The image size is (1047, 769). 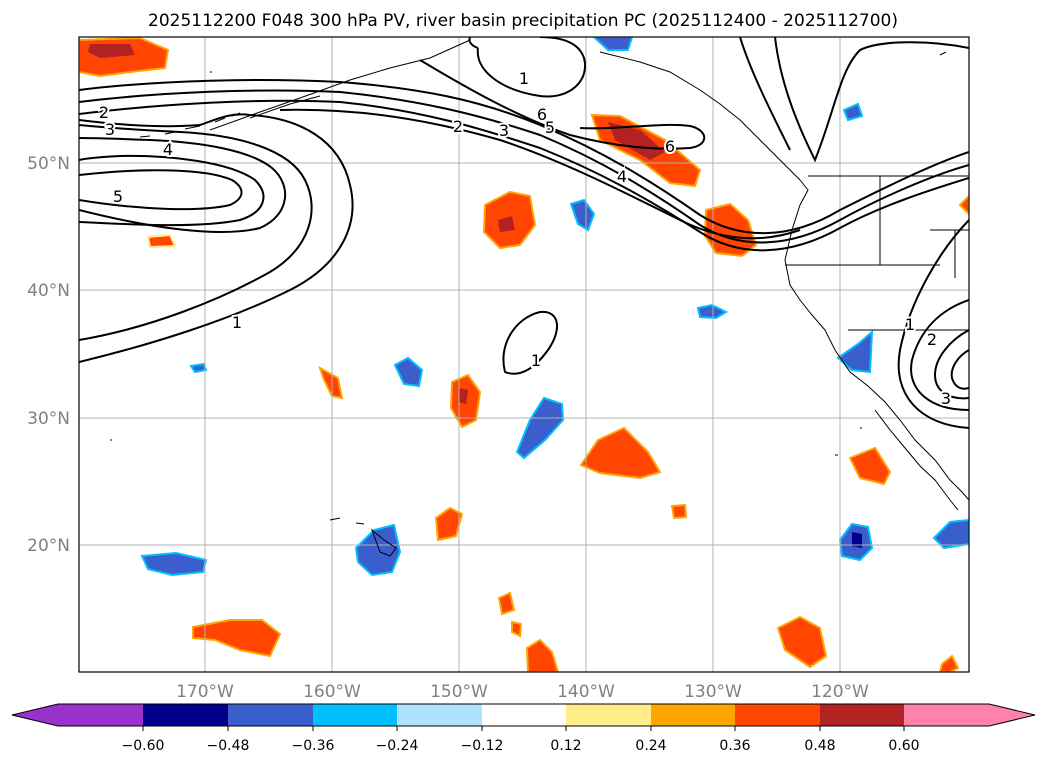 What do you see at coordinates (48, 546) in the screenshot?
I see `lat-label: 20°N` at bounding box center [48, 546].